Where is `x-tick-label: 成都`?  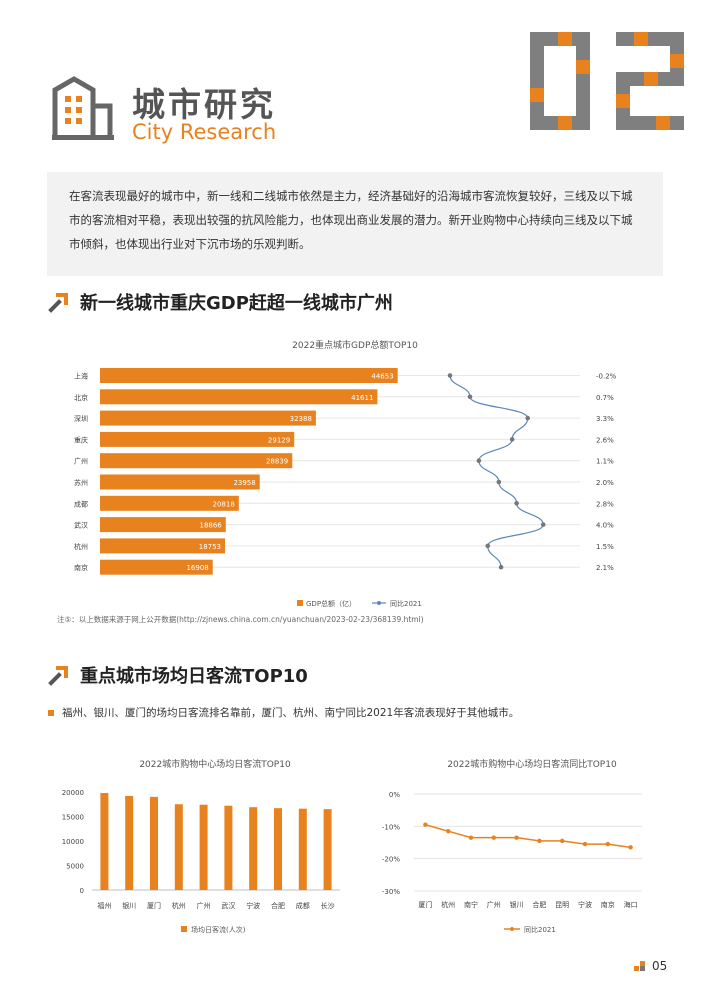 x-tick-label: 成都 is located at coordinates (303, 905).